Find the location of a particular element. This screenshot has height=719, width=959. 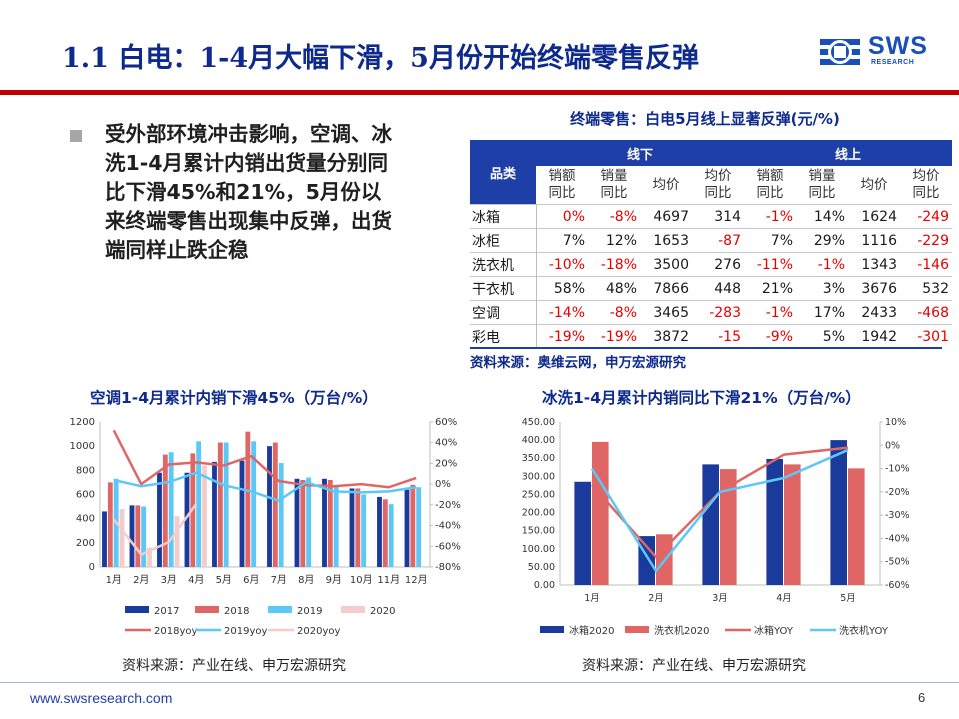

x-tick-label: 9月 is located at coordinates (334, 580).